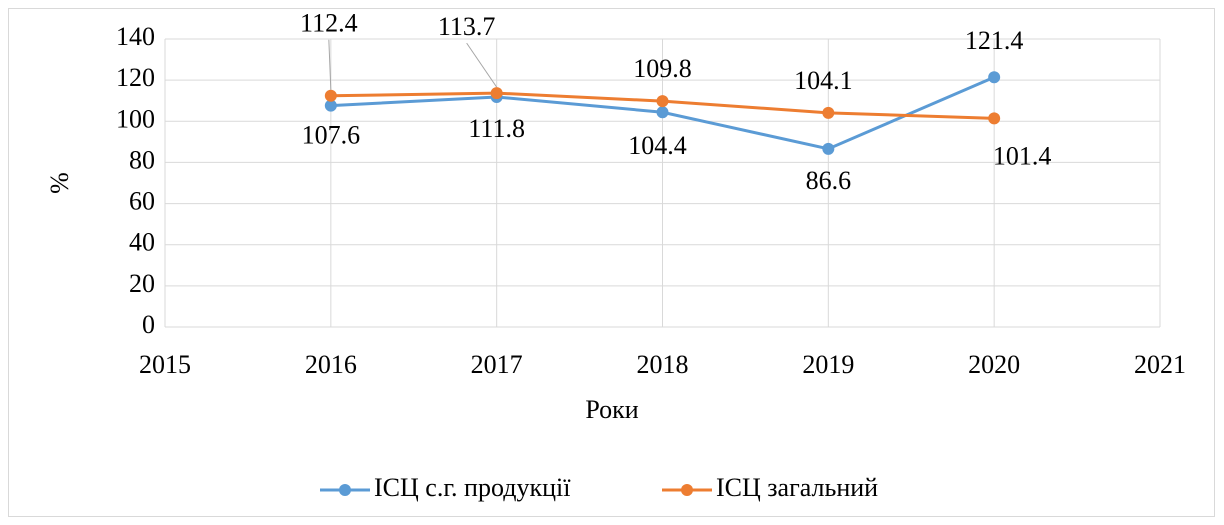 The height and width of the screenshot is (525, 1224). I want to click on data-label: 112.4, so click(329, 23).